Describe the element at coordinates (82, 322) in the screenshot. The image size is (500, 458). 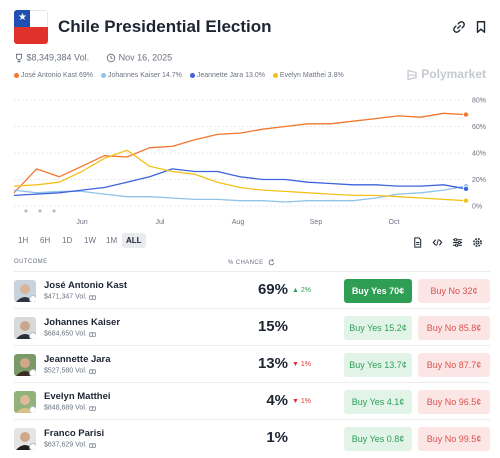
I see `outcome-name: Johannes Kaiser` at that location.